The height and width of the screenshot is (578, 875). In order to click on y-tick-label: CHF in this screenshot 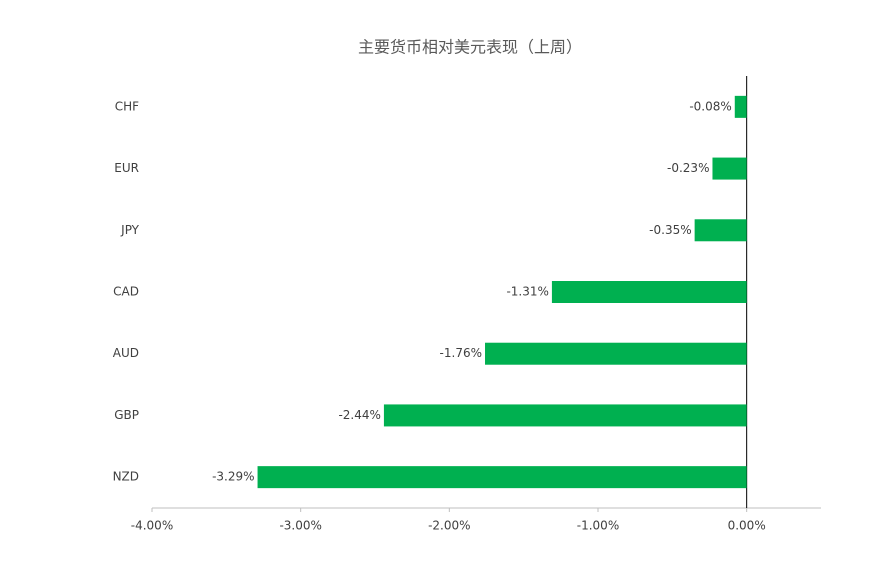, I will do `click(127, 106)`.